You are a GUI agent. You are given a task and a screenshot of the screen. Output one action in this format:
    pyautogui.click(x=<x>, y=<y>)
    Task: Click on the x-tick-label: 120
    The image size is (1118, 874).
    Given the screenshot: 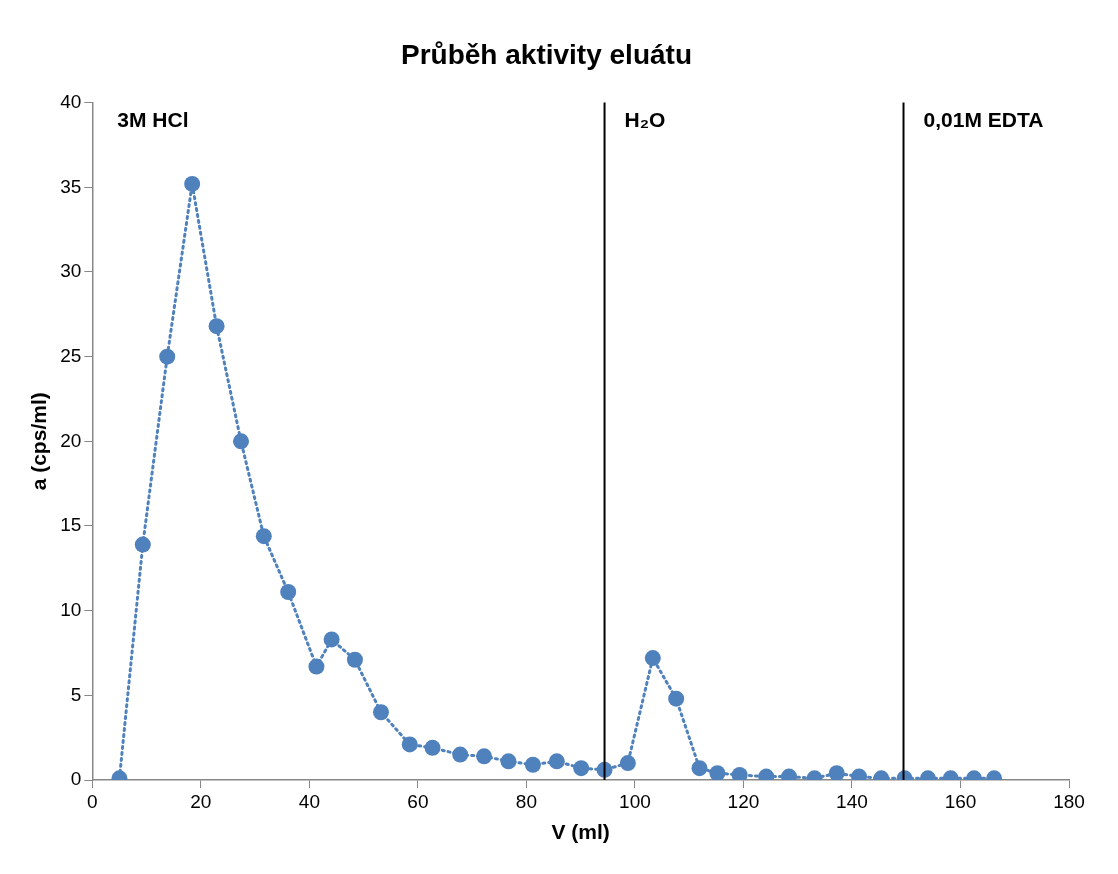 What is the action you would take?
    pyautogui.click(x=743, y=801)
    